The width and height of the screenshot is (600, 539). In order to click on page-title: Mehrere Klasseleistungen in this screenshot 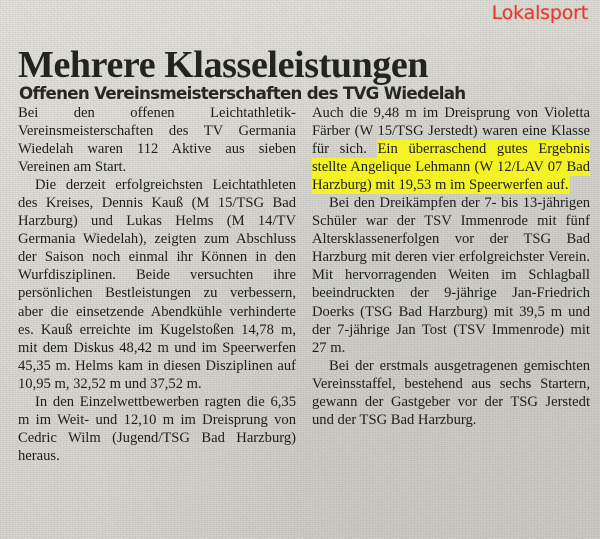, I will do `click(223, 65)`.